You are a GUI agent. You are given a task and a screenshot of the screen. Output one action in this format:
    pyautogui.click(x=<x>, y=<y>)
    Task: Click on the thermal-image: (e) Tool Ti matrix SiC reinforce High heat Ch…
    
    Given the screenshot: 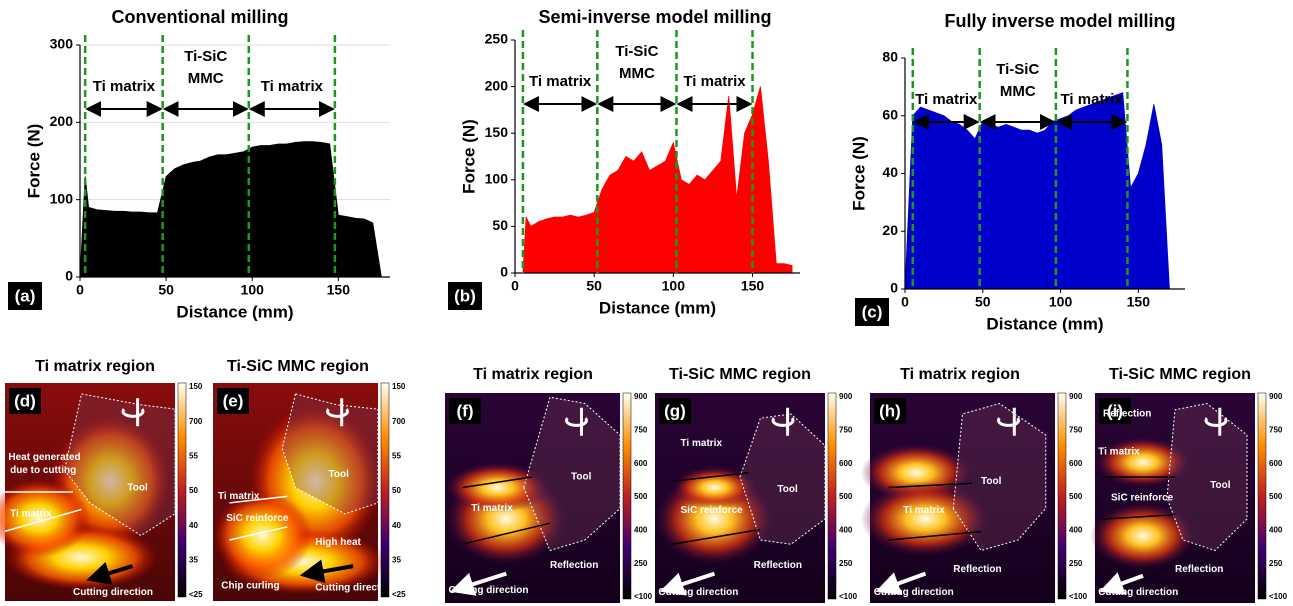 What is the action you would take?
    pyautogui.click(x=304, y=492)
    